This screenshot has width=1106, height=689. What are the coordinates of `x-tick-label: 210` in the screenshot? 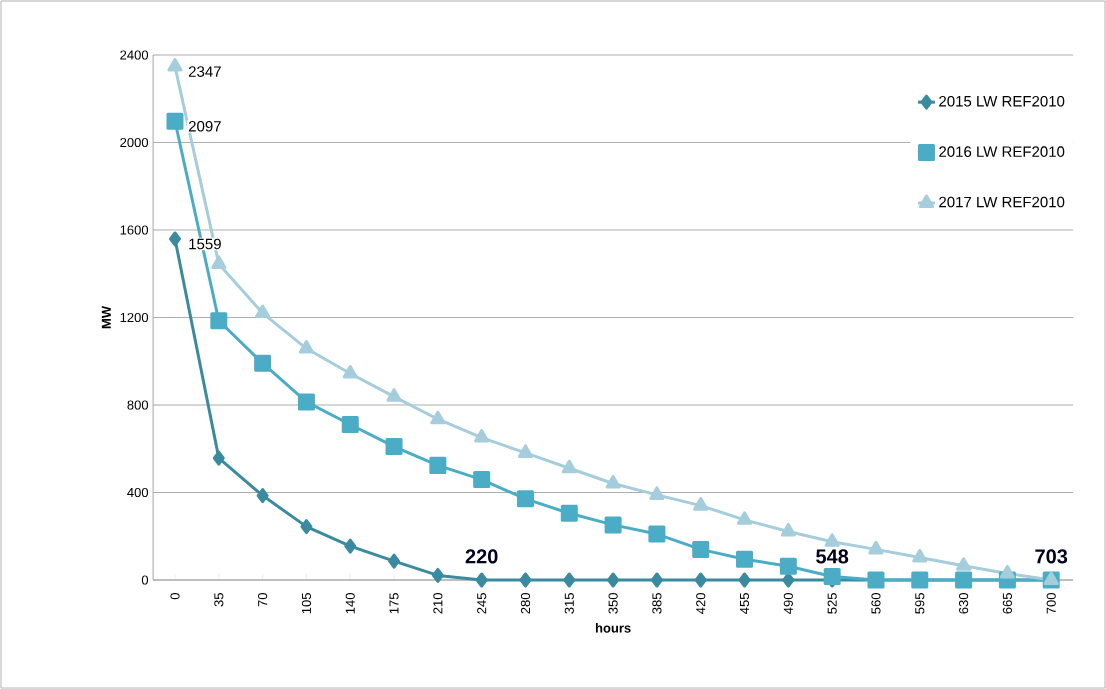 It's located at (438, 603).